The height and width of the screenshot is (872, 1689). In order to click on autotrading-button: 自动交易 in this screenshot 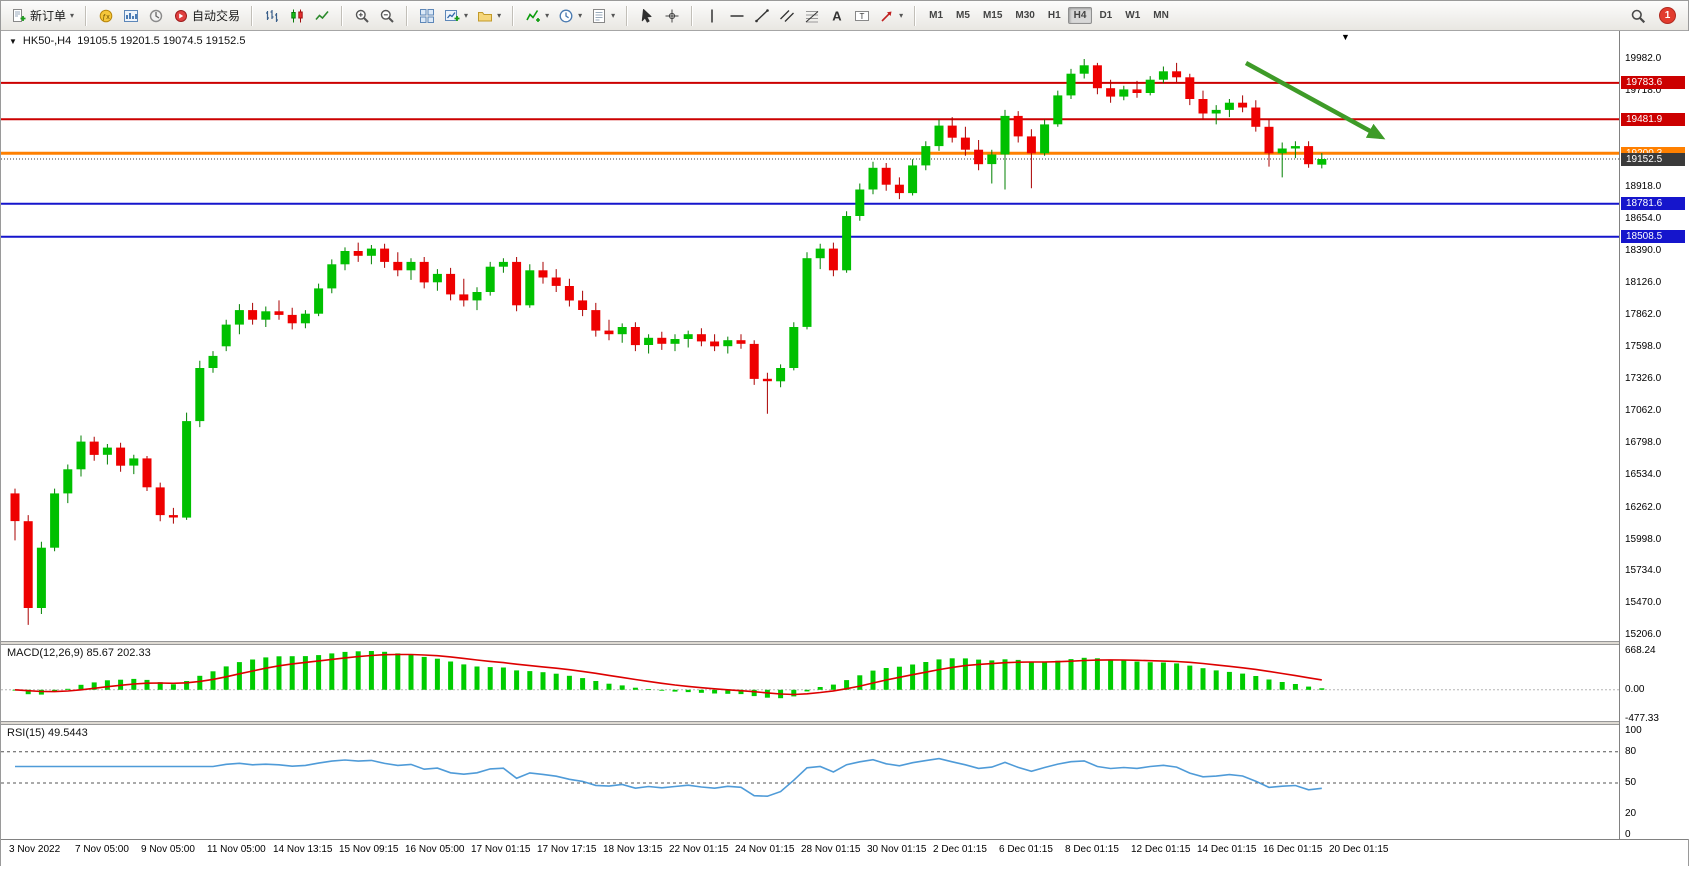, I will do `click(206, 15)`.